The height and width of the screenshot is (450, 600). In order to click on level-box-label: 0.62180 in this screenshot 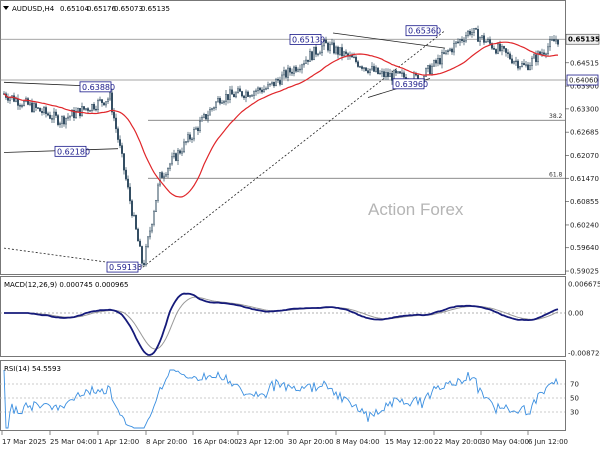, I will do `click(73, 151)`.